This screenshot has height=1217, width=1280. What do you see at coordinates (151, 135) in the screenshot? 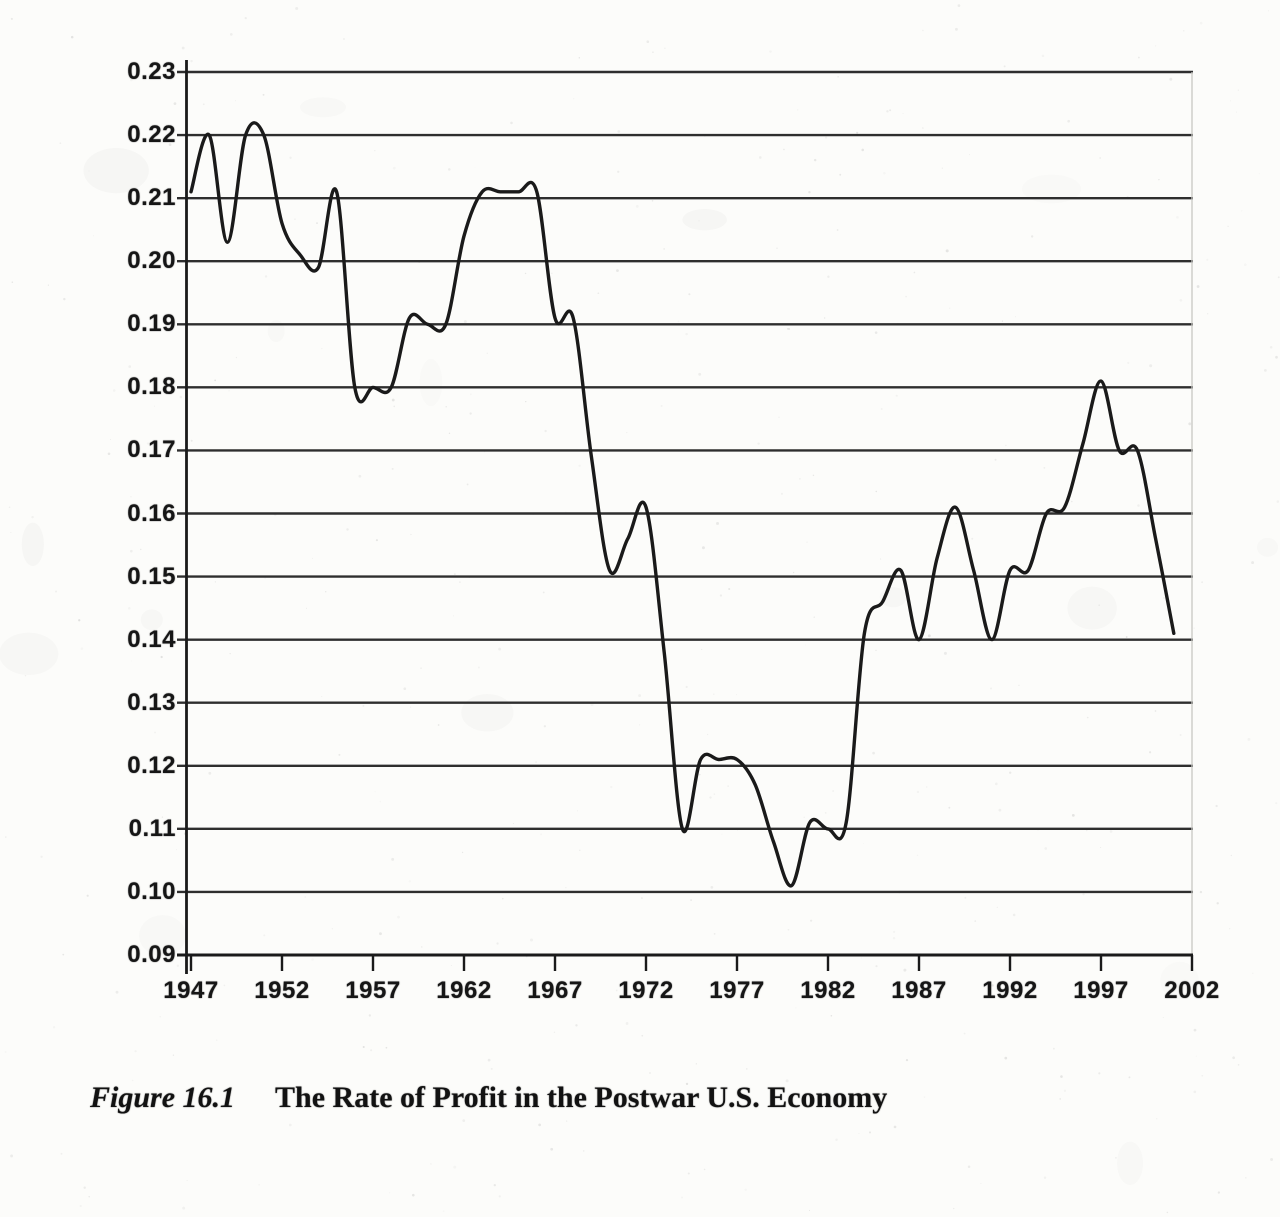
I see `y-tick-label: 0.22` at bounding box center [151, 135].